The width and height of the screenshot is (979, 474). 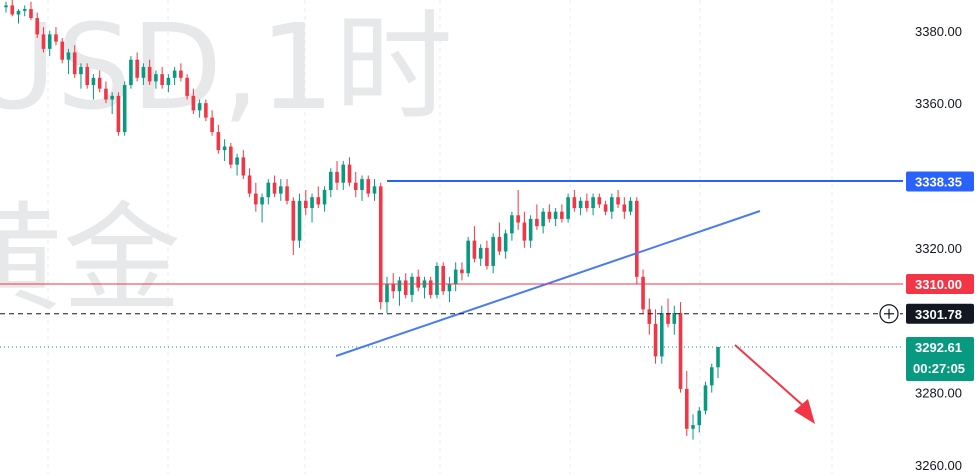 I want to click on crosshair-plus-icon, so click(x=889, y=314).